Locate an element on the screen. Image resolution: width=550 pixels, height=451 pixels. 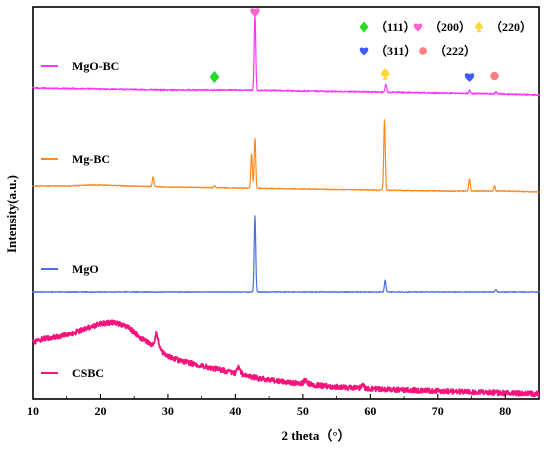
legend-label: （311） is located at coordinates (395, 50).